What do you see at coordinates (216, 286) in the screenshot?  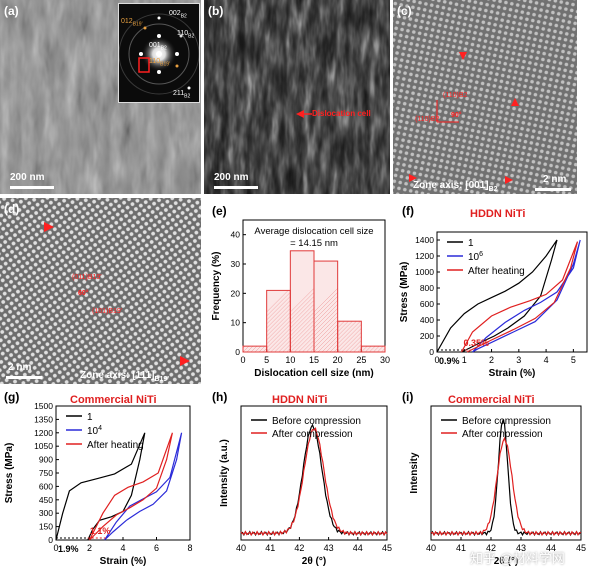 I see `y-axis-label: Frequency (%)` at bounding box center [216, 286].